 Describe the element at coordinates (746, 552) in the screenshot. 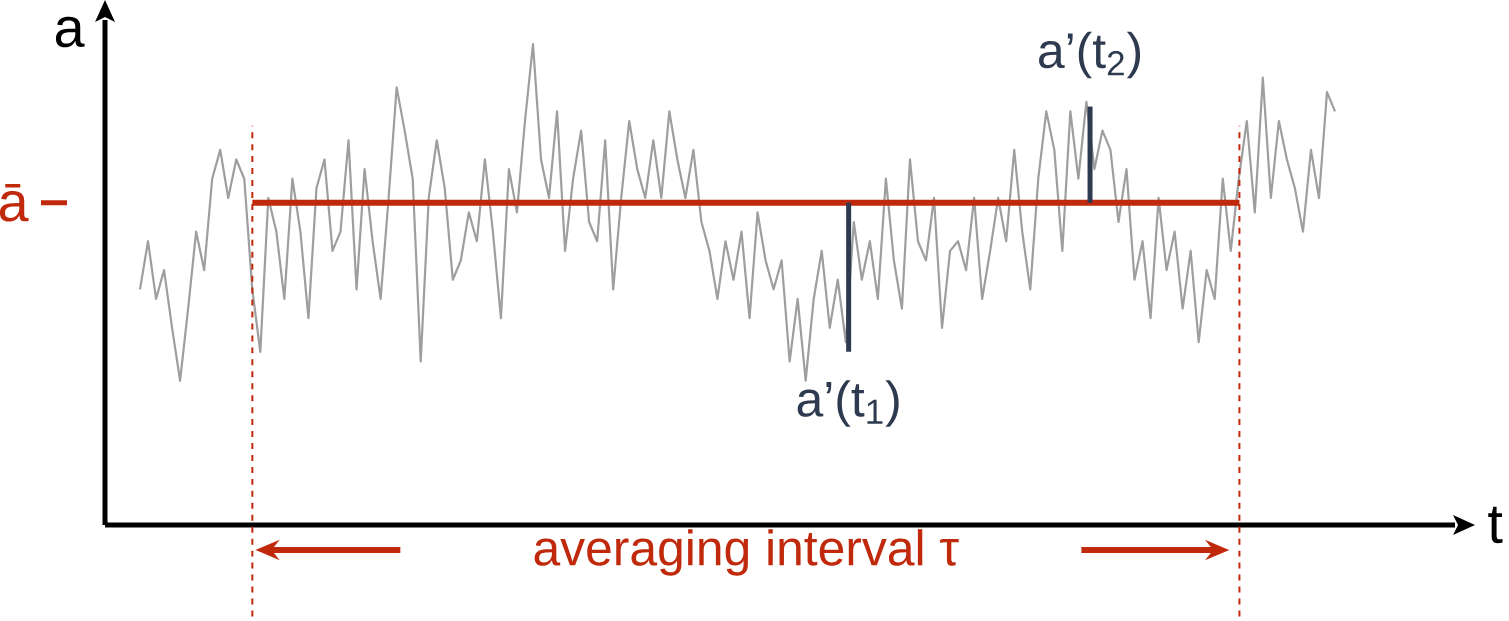

I see `text: averaging interval τ` at that location.